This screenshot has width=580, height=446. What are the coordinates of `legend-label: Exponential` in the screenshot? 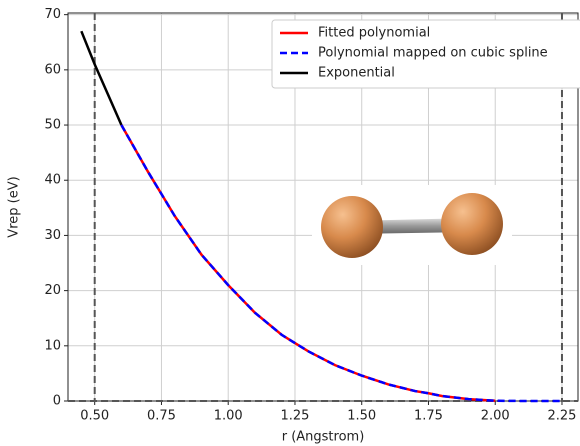 It's located at (356, 73).